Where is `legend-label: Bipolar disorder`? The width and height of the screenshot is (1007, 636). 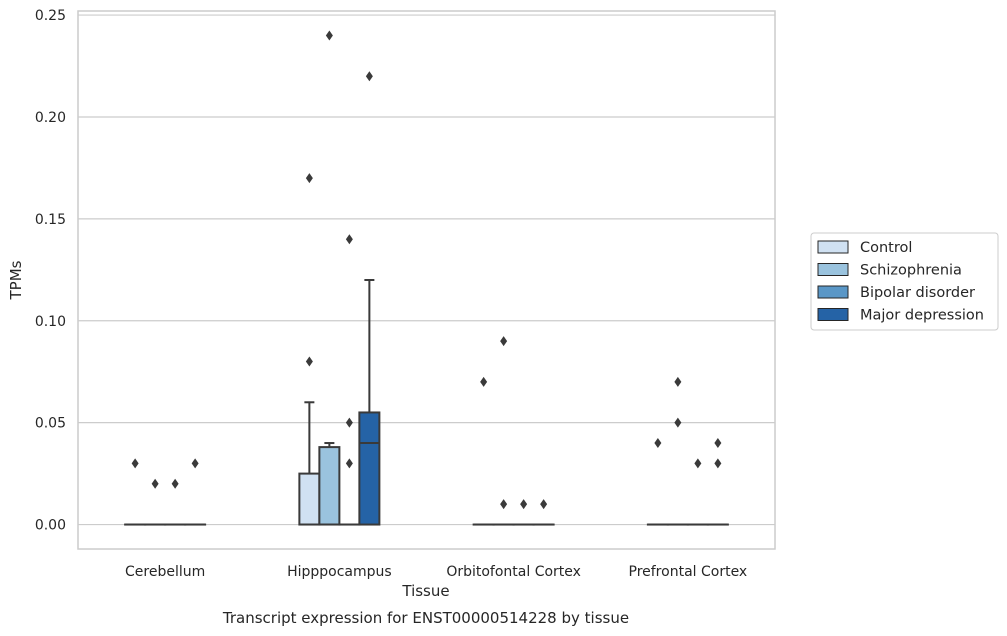 legend-label: Bipolar disorder is located at coordinates (917, 293).